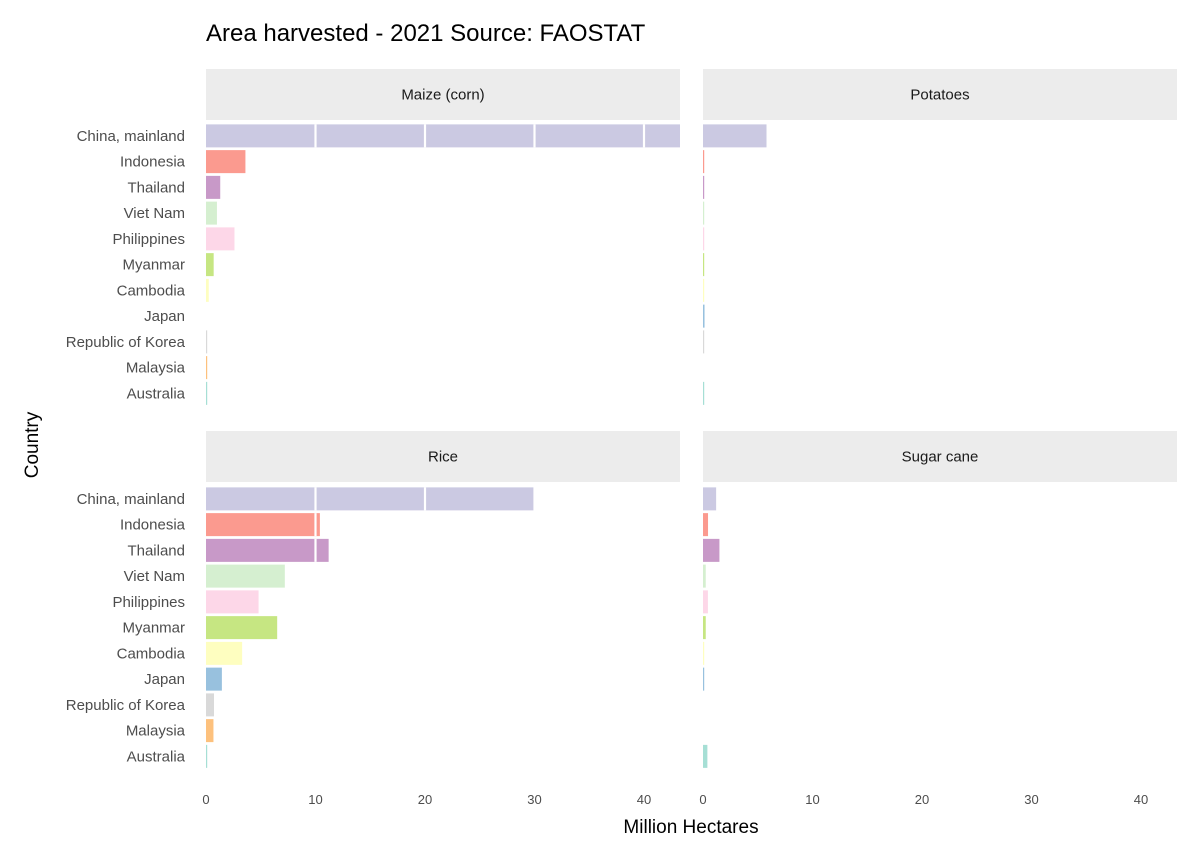 This screenshot has height=860, width=1200. What do you see at coordinates (207, 393) in the screenshot?
I see `bar-maize-corn-australia` at bounding box center [207, 393].